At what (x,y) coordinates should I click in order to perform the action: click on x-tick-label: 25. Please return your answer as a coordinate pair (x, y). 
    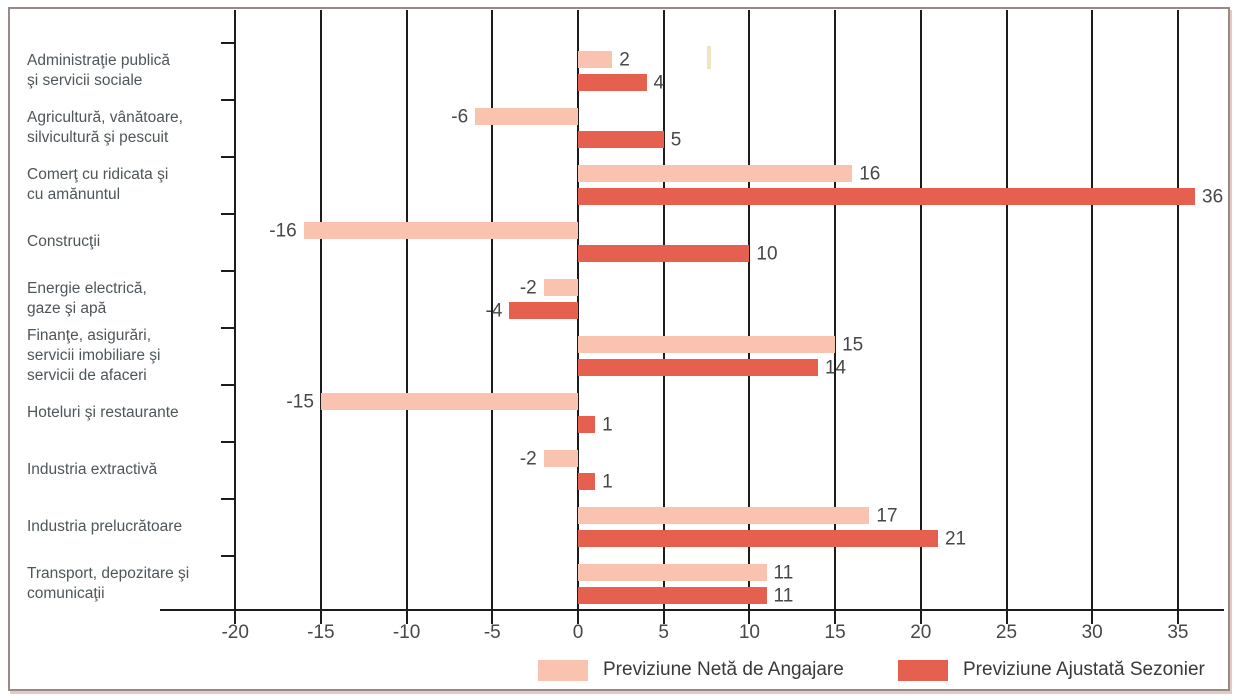
    Looking at the image, I should click on (1006, 632).